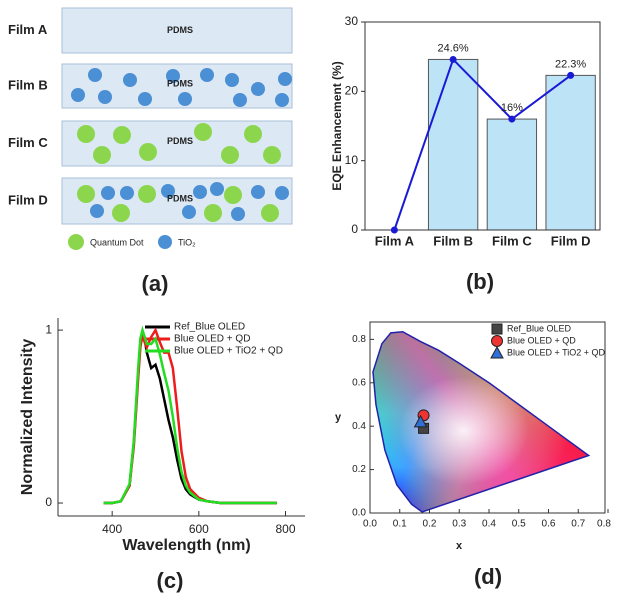 The image size is (617, 610). What do you see at coordinates (199, 529) in the screenshot?
I see `x-tick-label: 600` at bounding box center [199, 529].